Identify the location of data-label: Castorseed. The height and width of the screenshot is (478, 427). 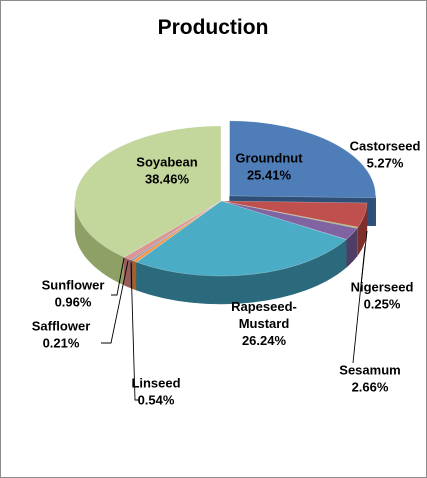
(385, 146).